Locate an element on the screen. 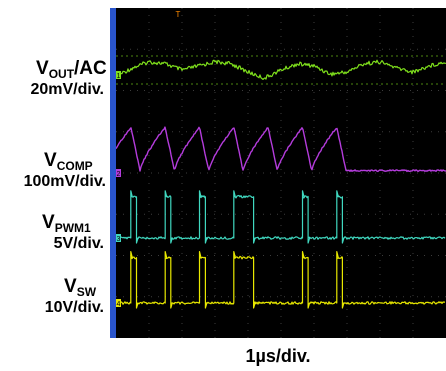 The image size is (446, 371). vpwm-label: VPWM1 is located at coordinates (66, 223).